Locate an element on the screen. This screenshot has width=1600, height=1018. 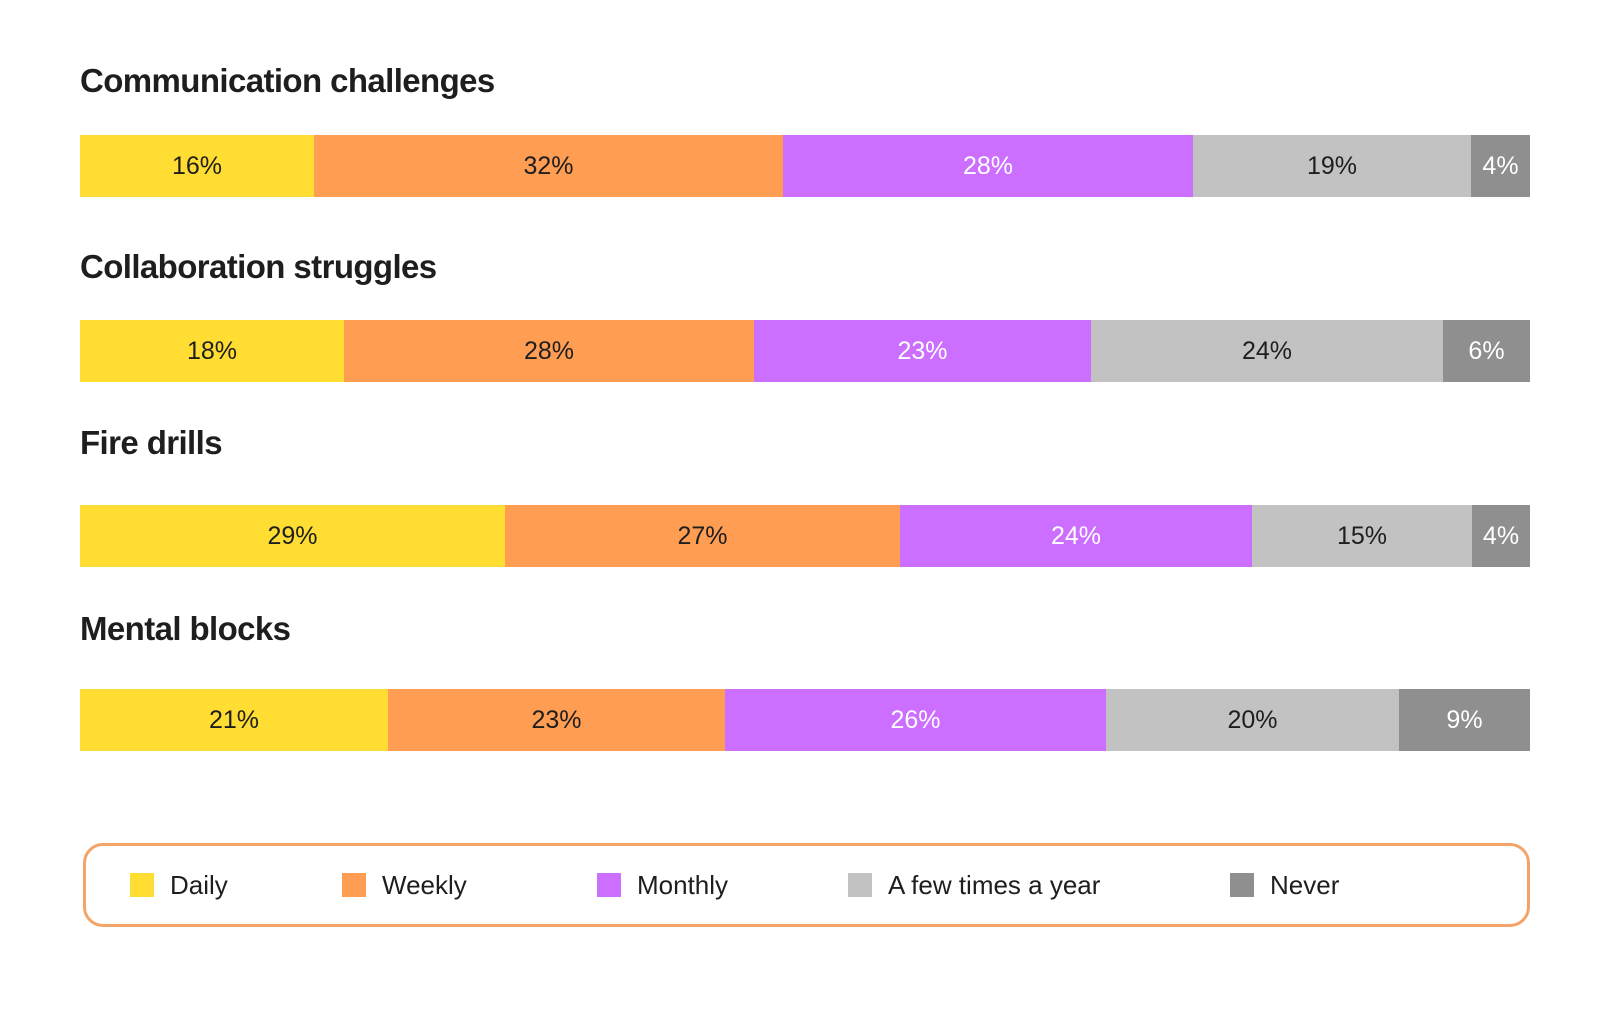
legend-item-monthly: Monthly is located at coordinates (662, 885).